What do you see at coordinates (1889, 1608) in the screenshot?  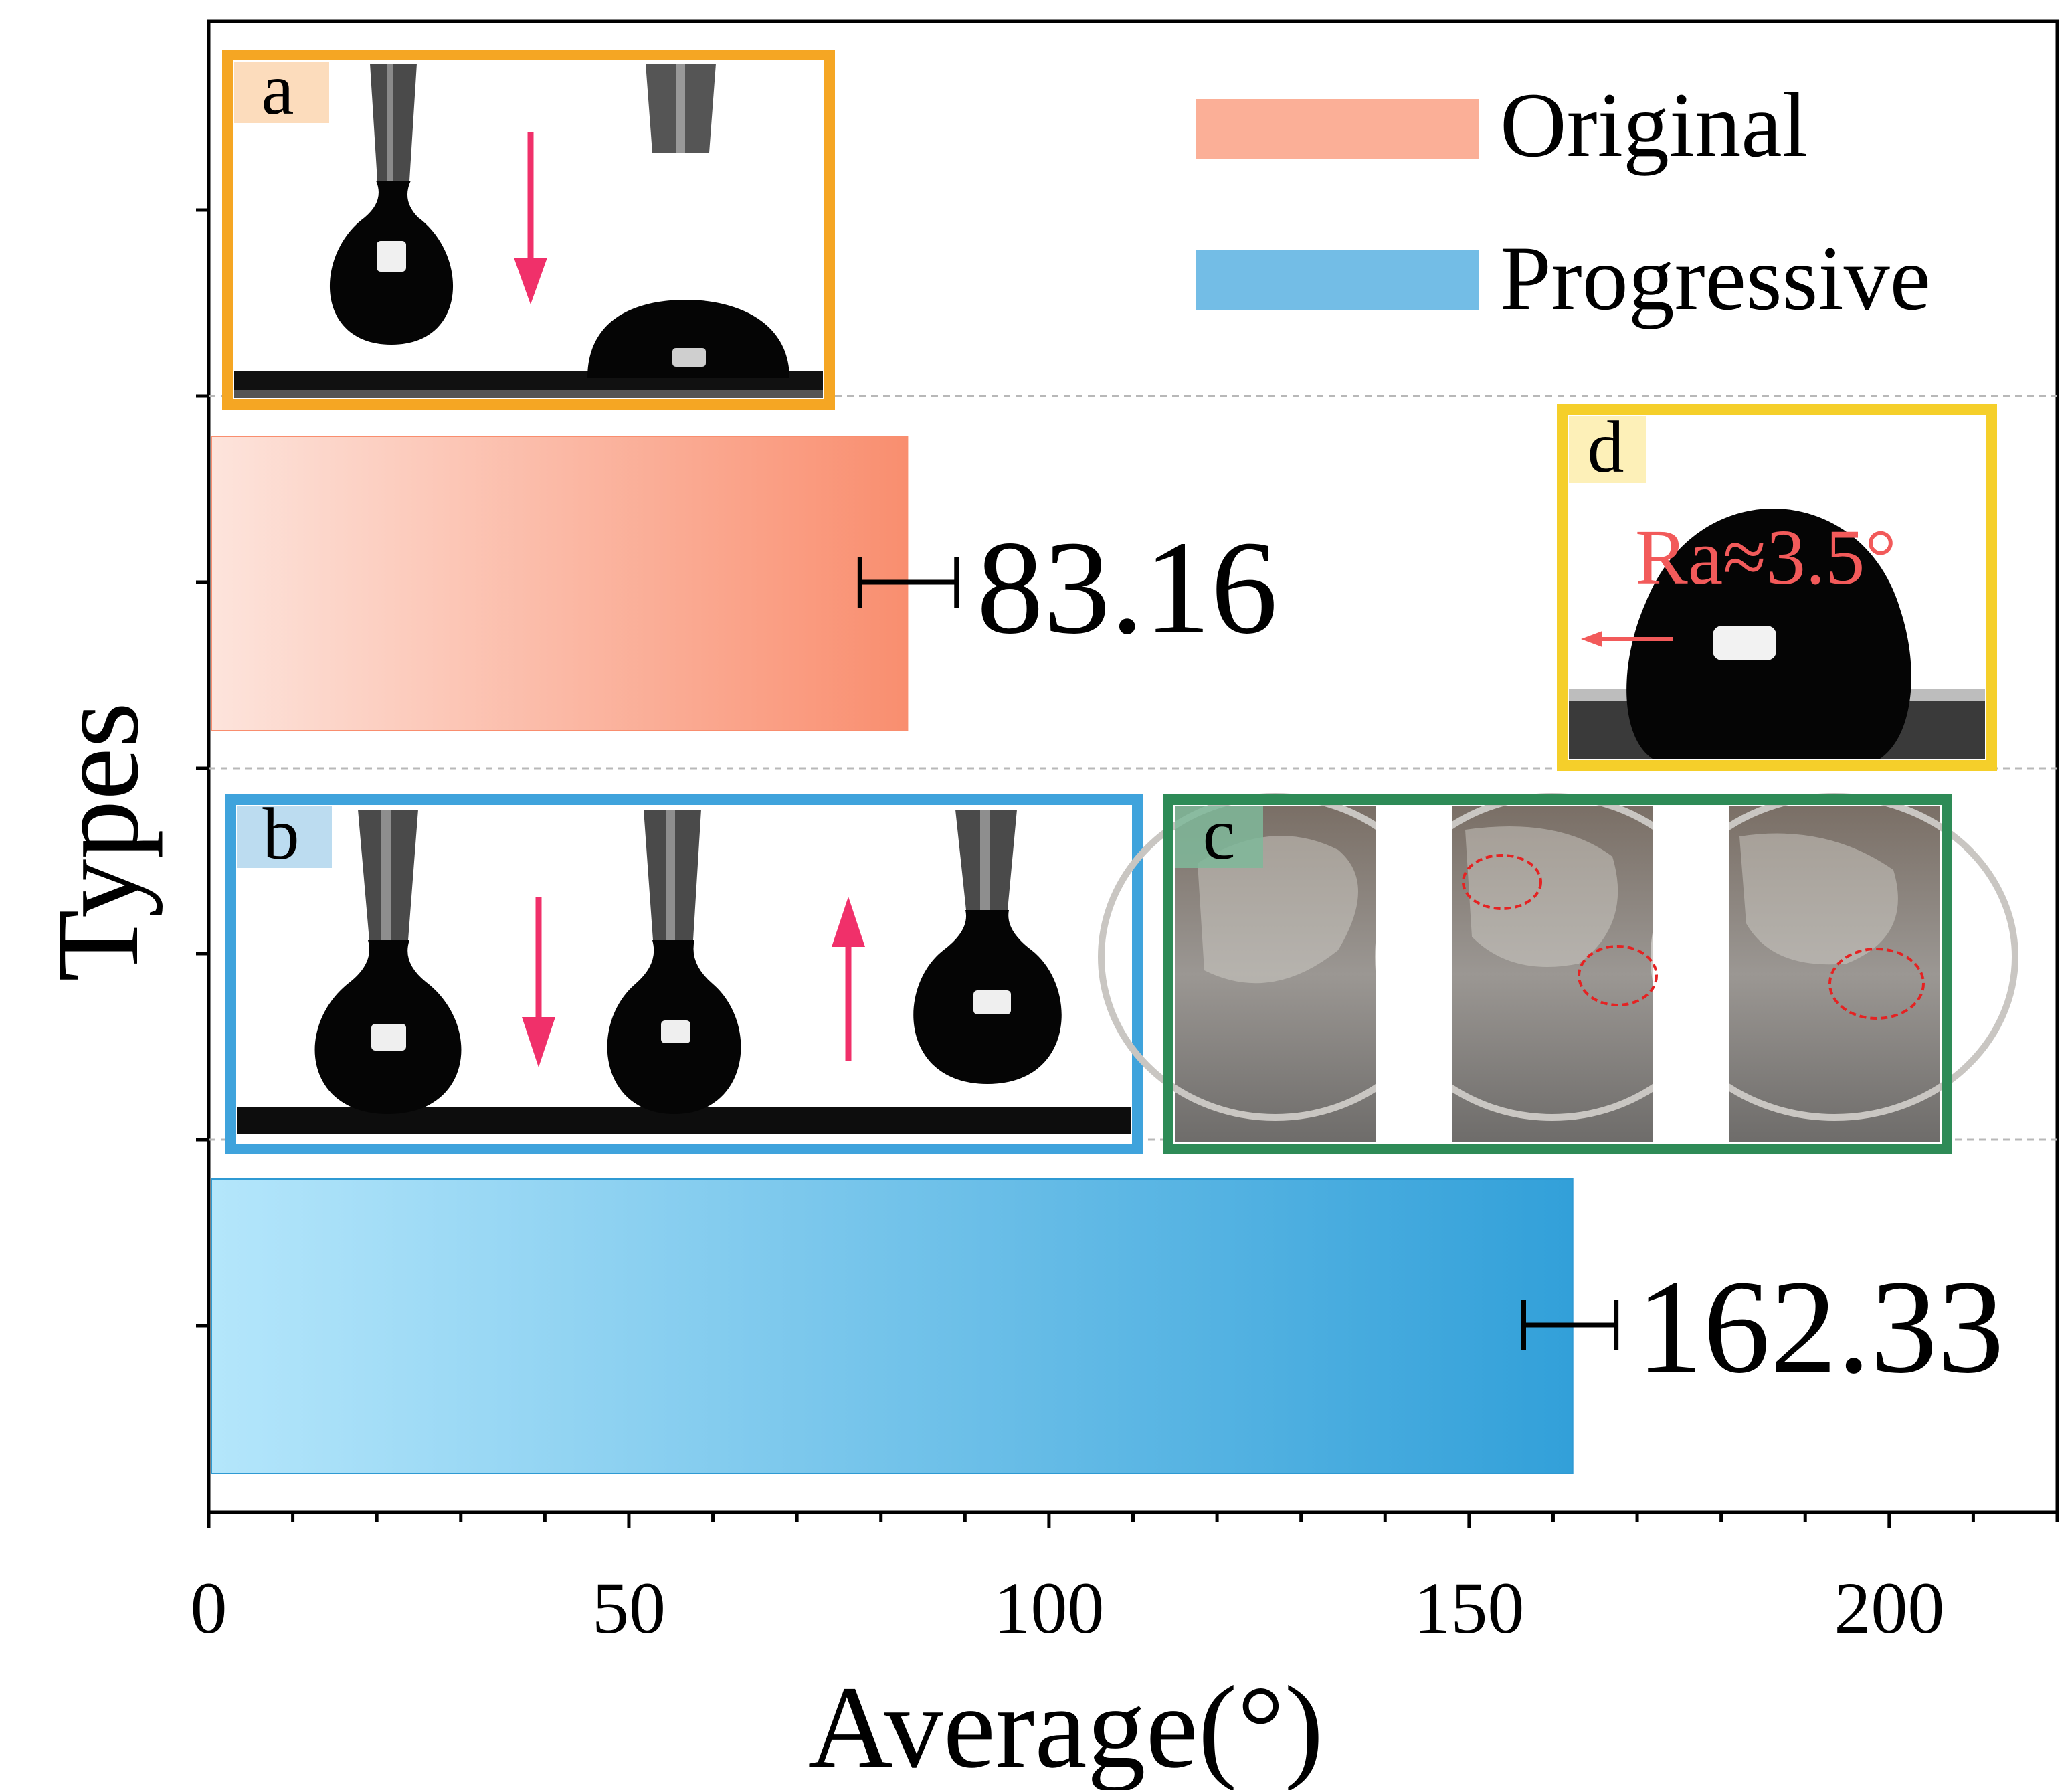 I see `x-tick-label: 200` at bounding box center [1889, 1608].